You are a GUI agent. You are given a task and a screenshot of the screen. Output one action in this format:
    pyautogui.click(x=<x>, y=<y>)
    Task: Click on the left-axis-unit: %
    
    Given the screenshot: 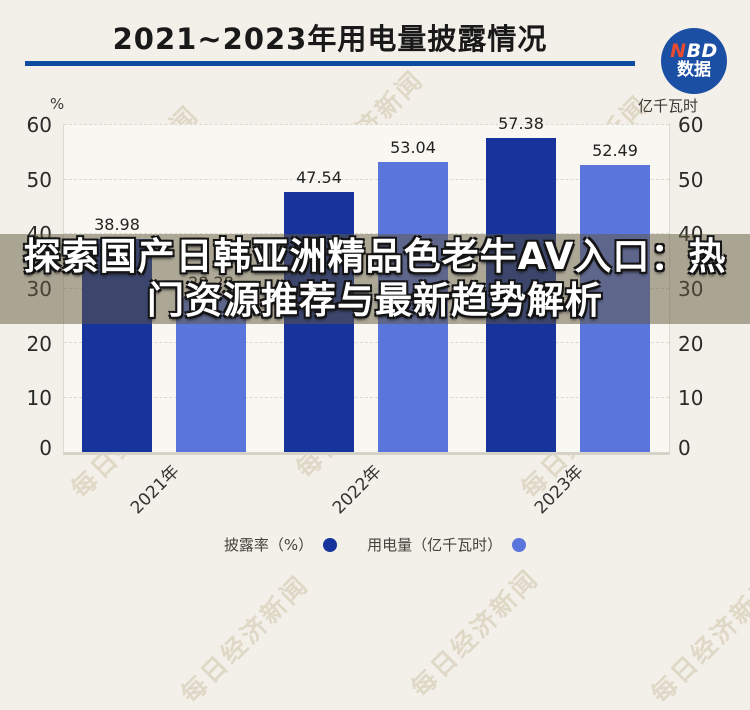 What is the action you would take?
    pyautogui.click(x=57, y=104)
    